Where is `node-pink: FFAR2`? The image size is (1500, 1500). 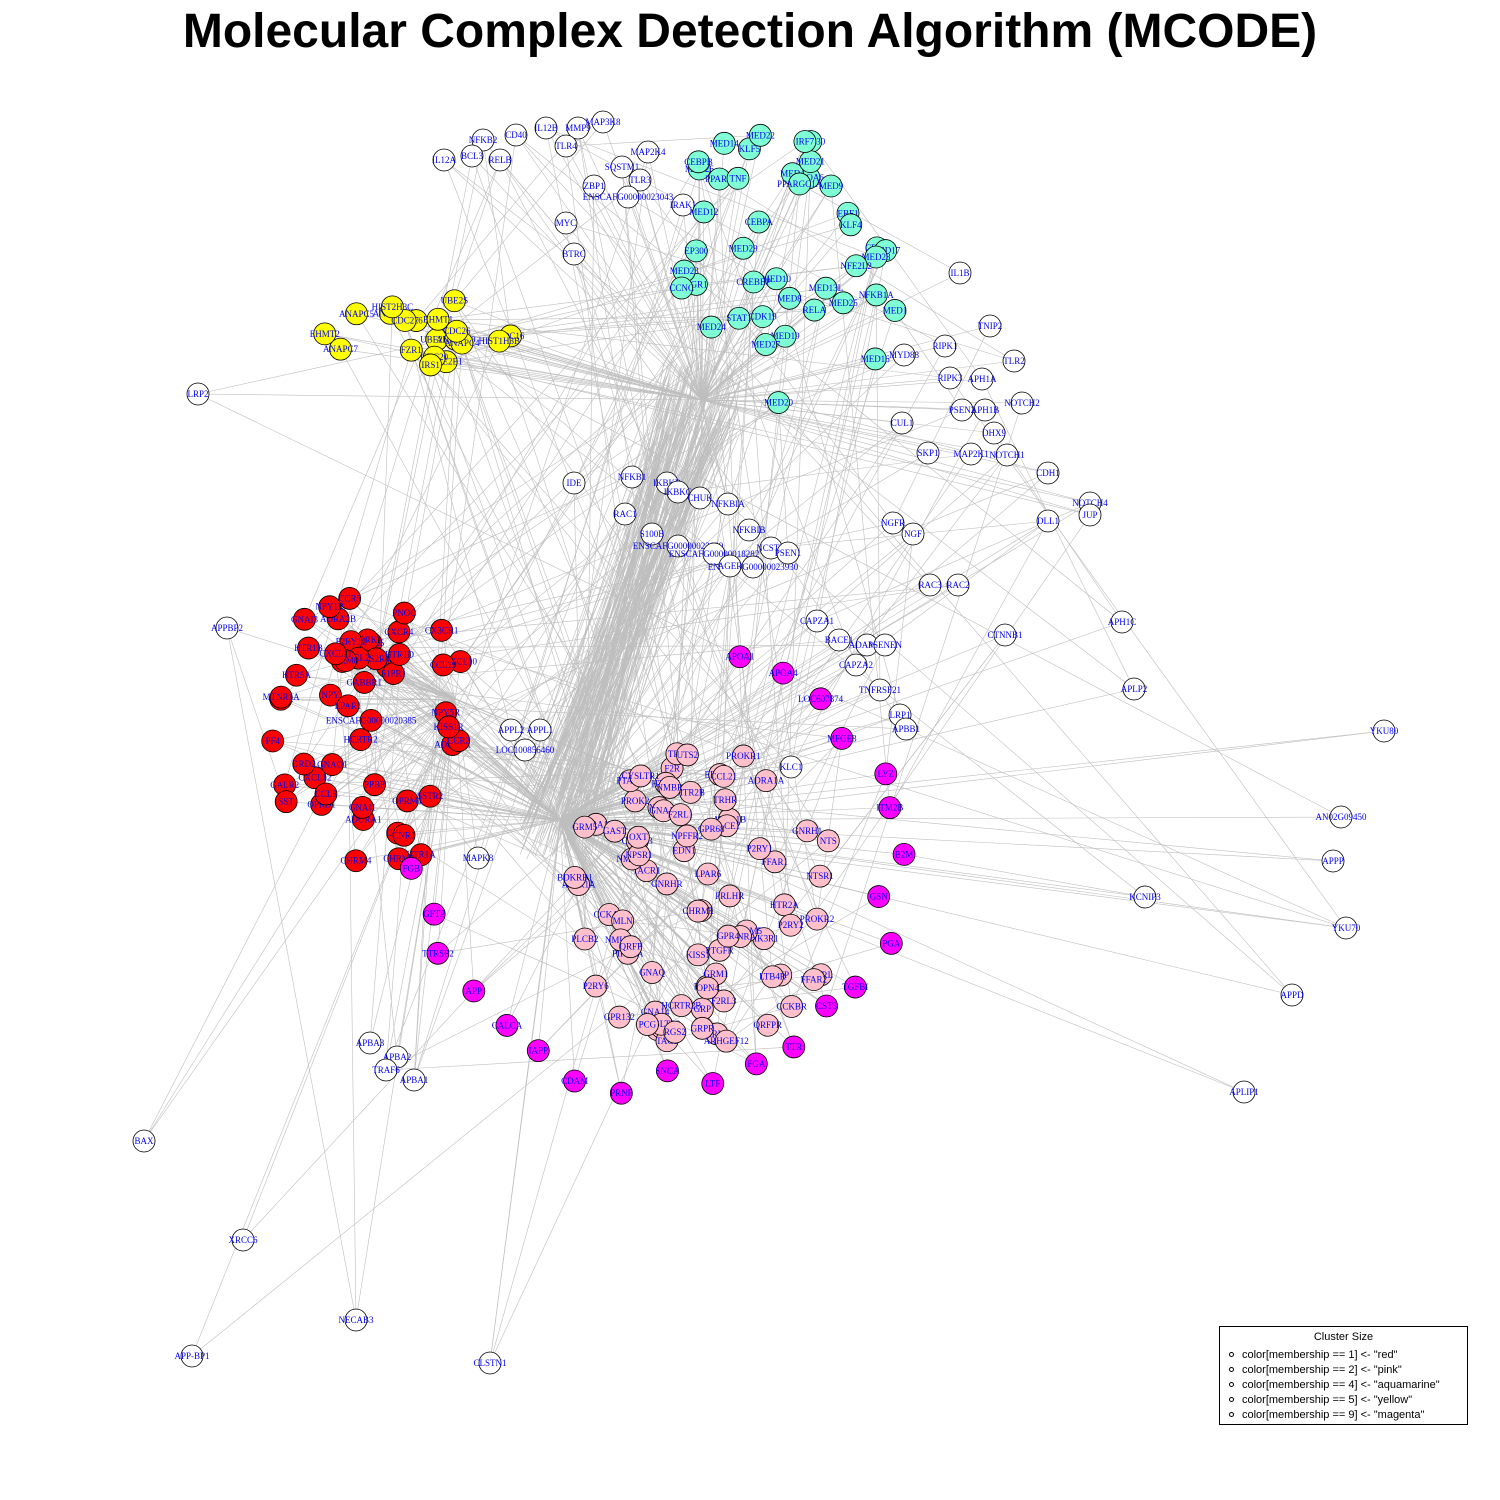
node-pink: FFAR2 is located at coordinates (814, 979).